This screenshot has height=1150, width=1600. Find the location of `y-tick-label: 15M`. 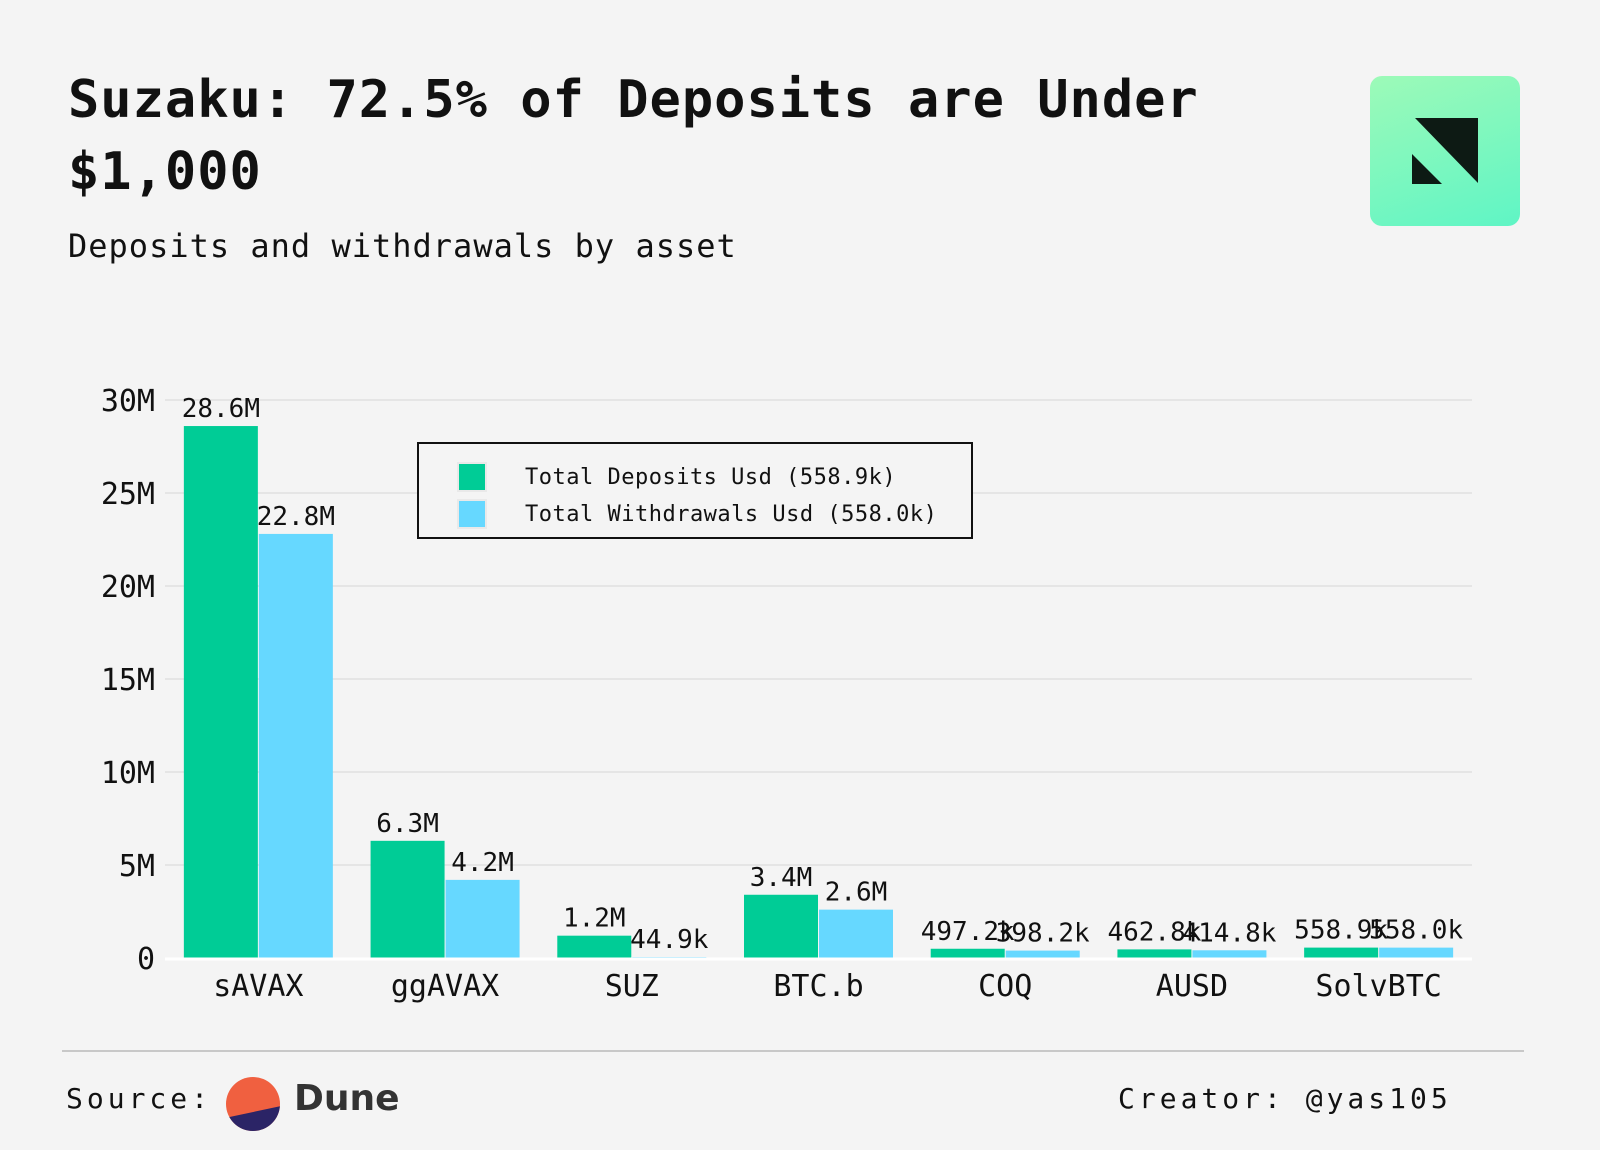

y-tick-label: 15M is located at coordinates (128, 680).